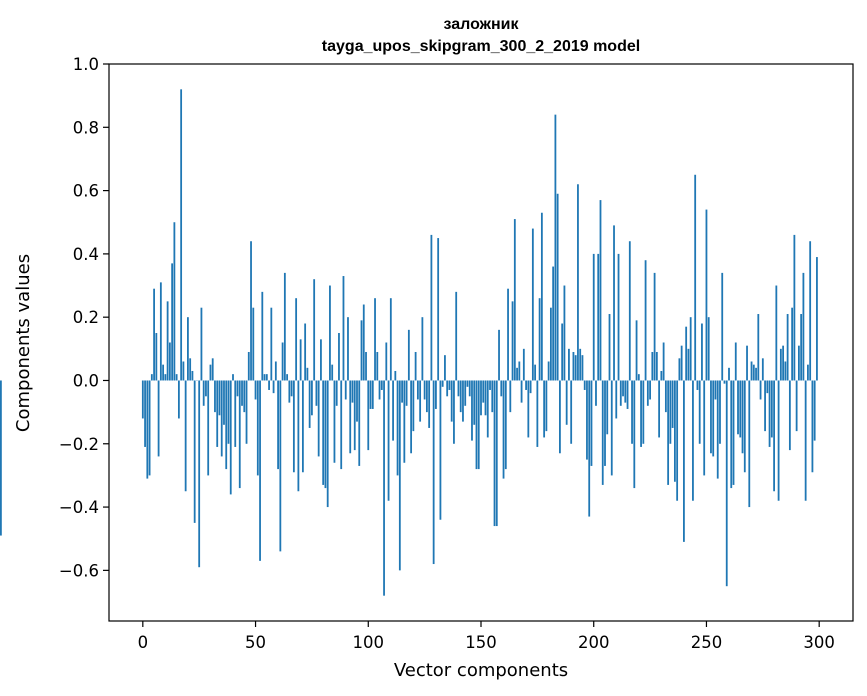 This screenshot has height=696, width=867. What do you see at coordinates (481, 670) in the screenshot?
I see `x-axis-label: Vector components` at bounding box center [481, 670].